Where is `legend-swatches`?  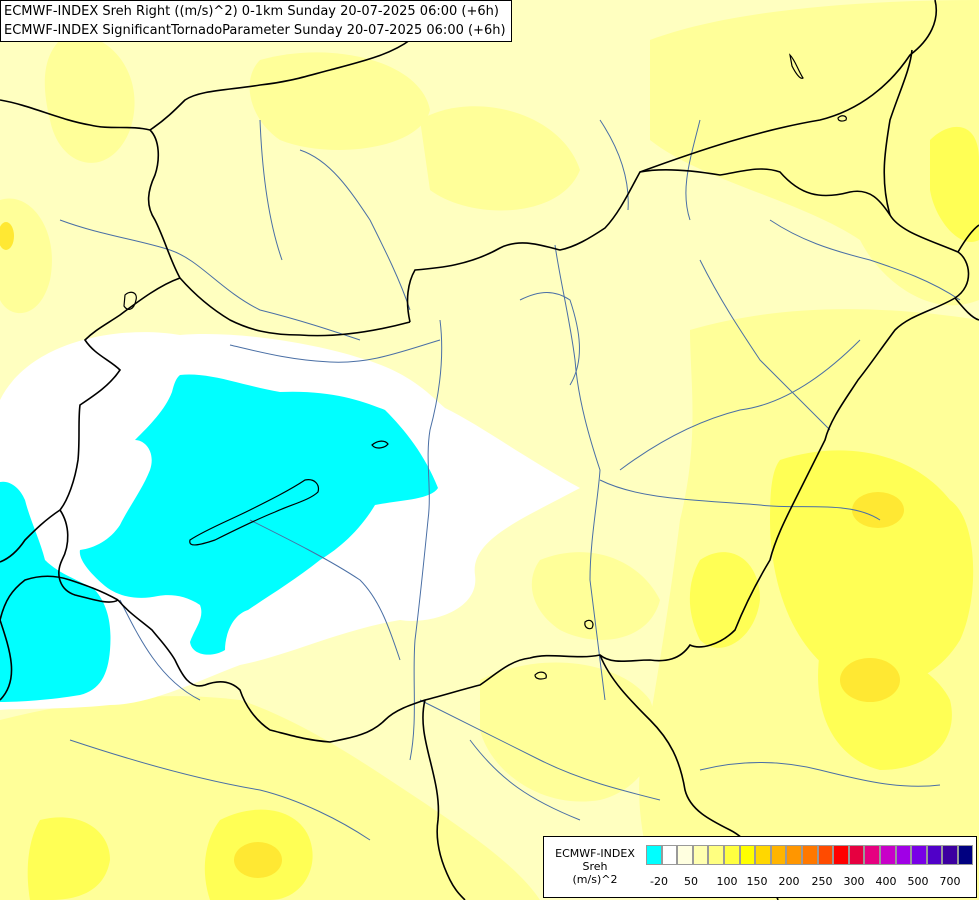
legend-swatches is located at coordinates (810, 855).